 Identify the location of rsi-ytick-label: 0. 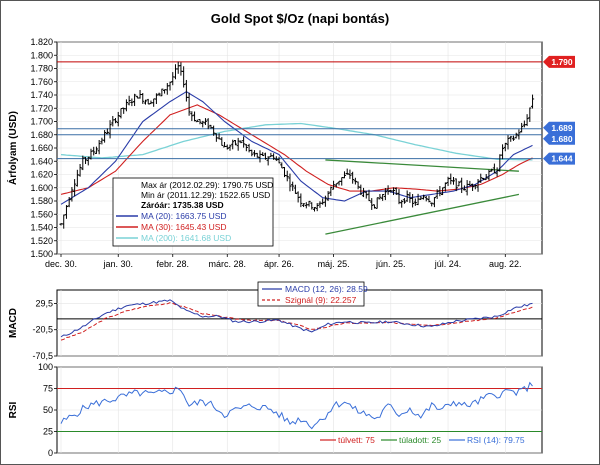
(50, 453).